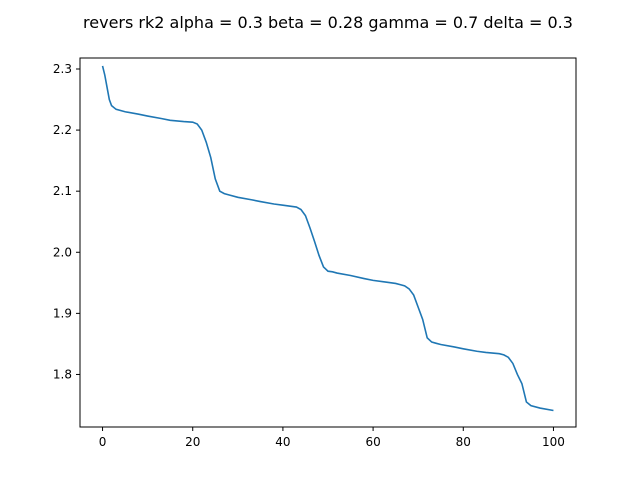 This screenshot has height=480, width=640. I want to click on x-tick-label: 0, so click(103, 442).